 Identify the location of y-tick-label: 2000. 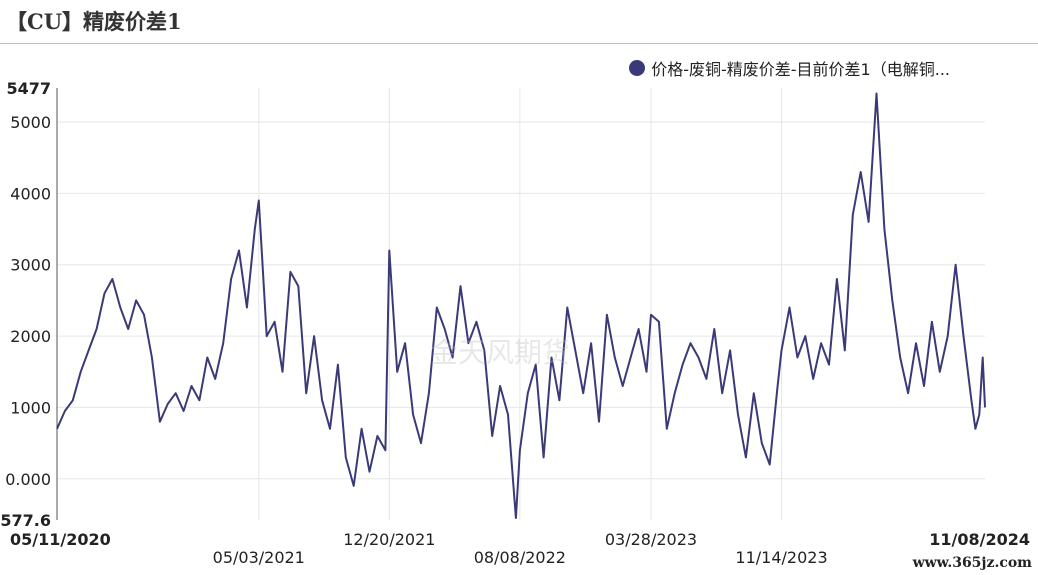
(30, 336).